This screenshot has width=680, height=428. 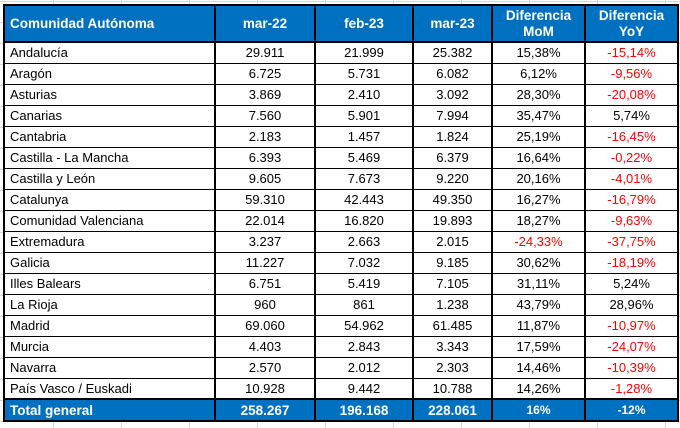 I want to click on cell-diferencia-mom: 16,27%, so click(x=538, y=199).